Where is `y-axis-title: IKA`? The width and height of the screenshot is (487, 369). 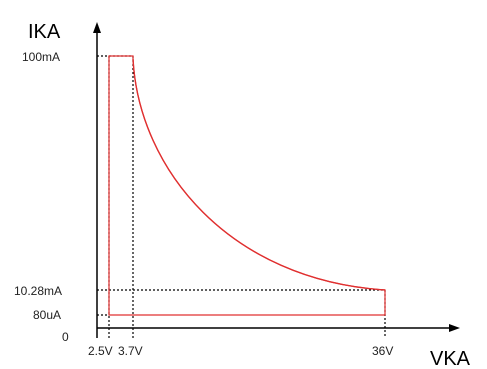 y-axis-title: IKA is located at coordinates (44, 32).